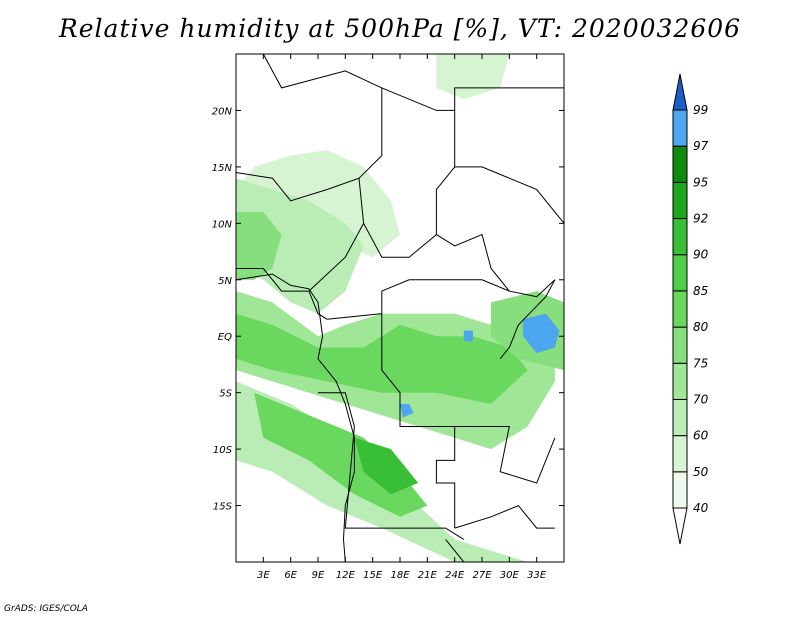 This screenshot has height=618, width=800. I want to click on lon-tick-label: 24E, so click(455, 575).